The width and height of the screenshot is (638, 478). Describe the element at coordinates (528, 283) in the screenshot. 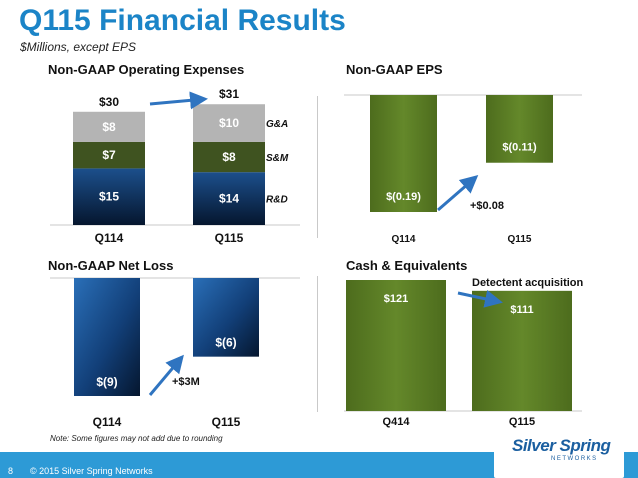

I see `cash-annotation: Detectent acquisition` at that location.